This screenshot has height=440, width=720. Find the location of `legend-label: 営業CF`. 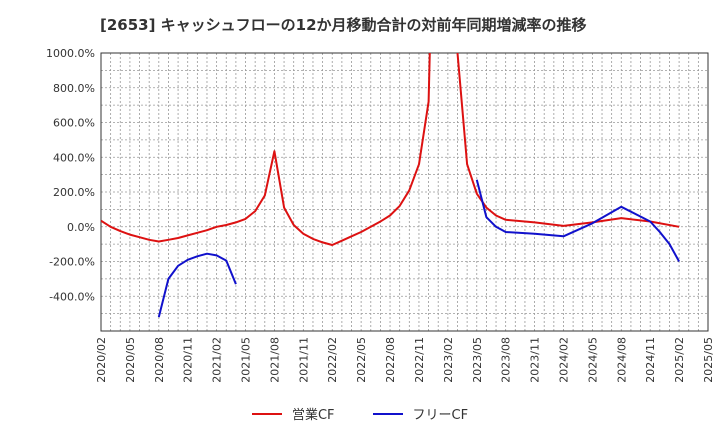

legend-label: 営業CF is located at coordinates (313, 415).